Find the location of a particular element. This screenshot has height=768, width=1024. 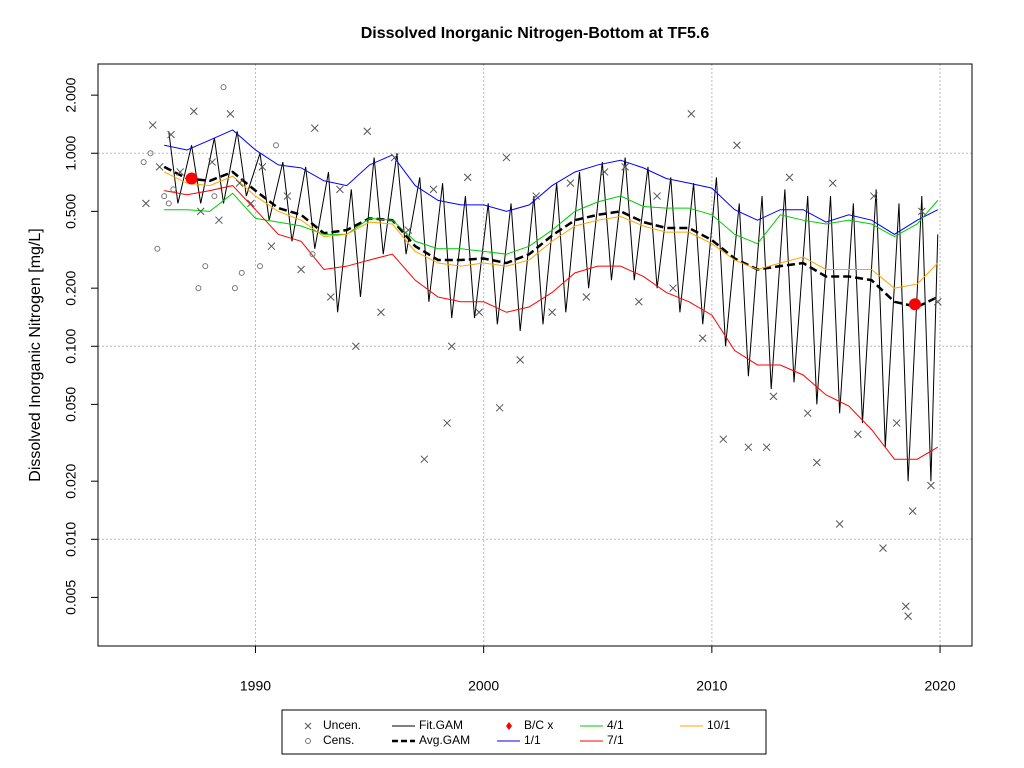

y-tick-label: 0.005 is located at coordinates (71, 597).